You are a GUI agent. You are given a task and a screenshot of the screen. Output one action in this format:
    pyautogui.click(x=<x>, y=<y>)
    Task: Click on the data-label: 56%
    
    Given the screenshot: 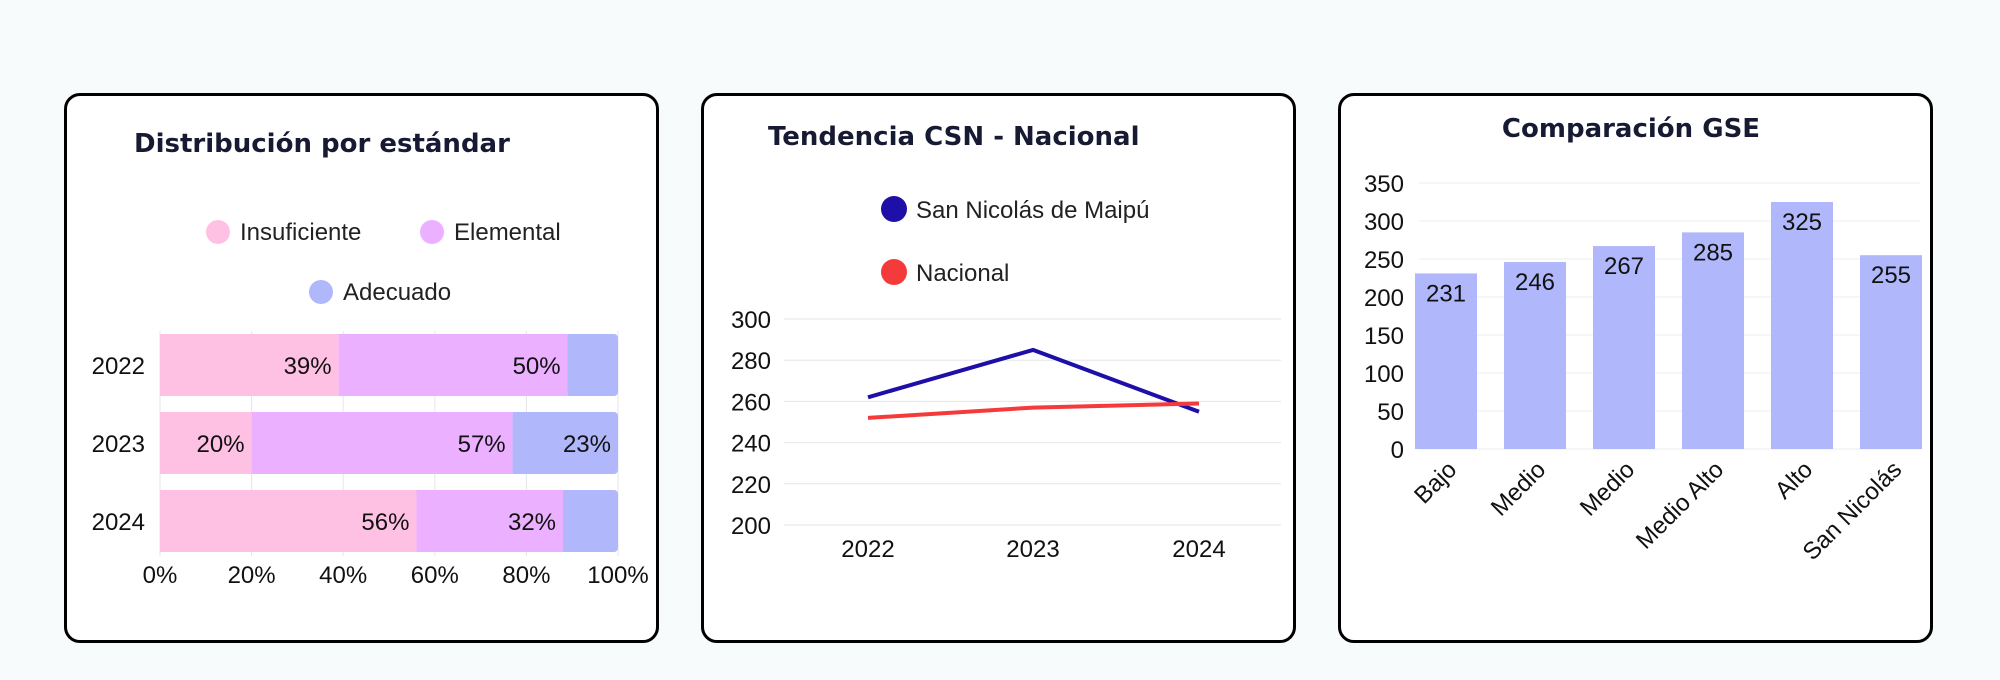 What is the action you would take?
    pyautogui.click(x=385, y=522)
    